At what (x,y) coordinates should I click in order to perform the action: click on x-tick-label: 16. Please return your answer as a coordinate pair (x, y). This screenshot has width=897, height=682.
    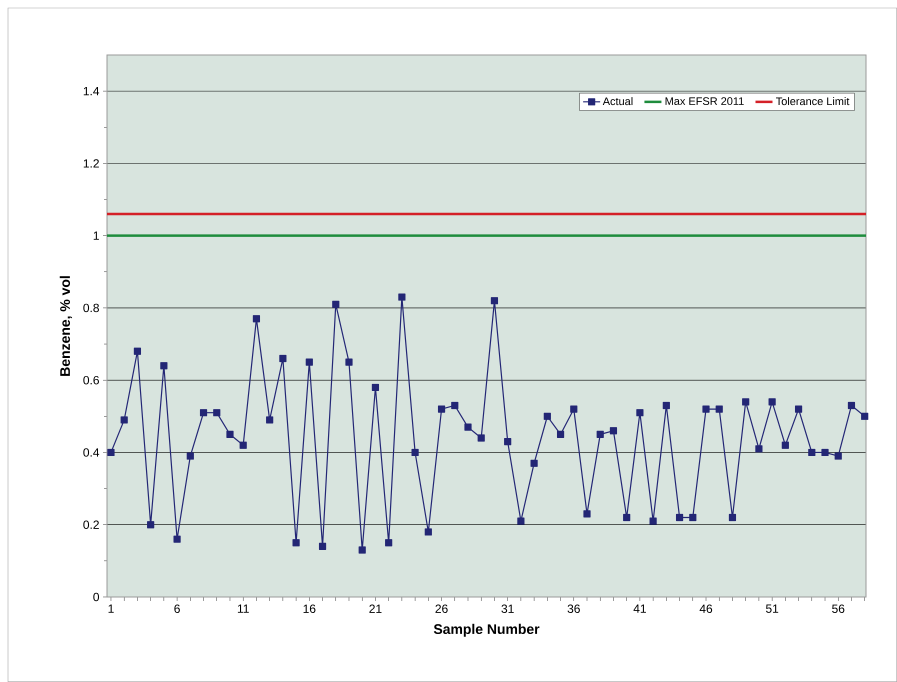
    Looking at the image, I should click on (310, 608).